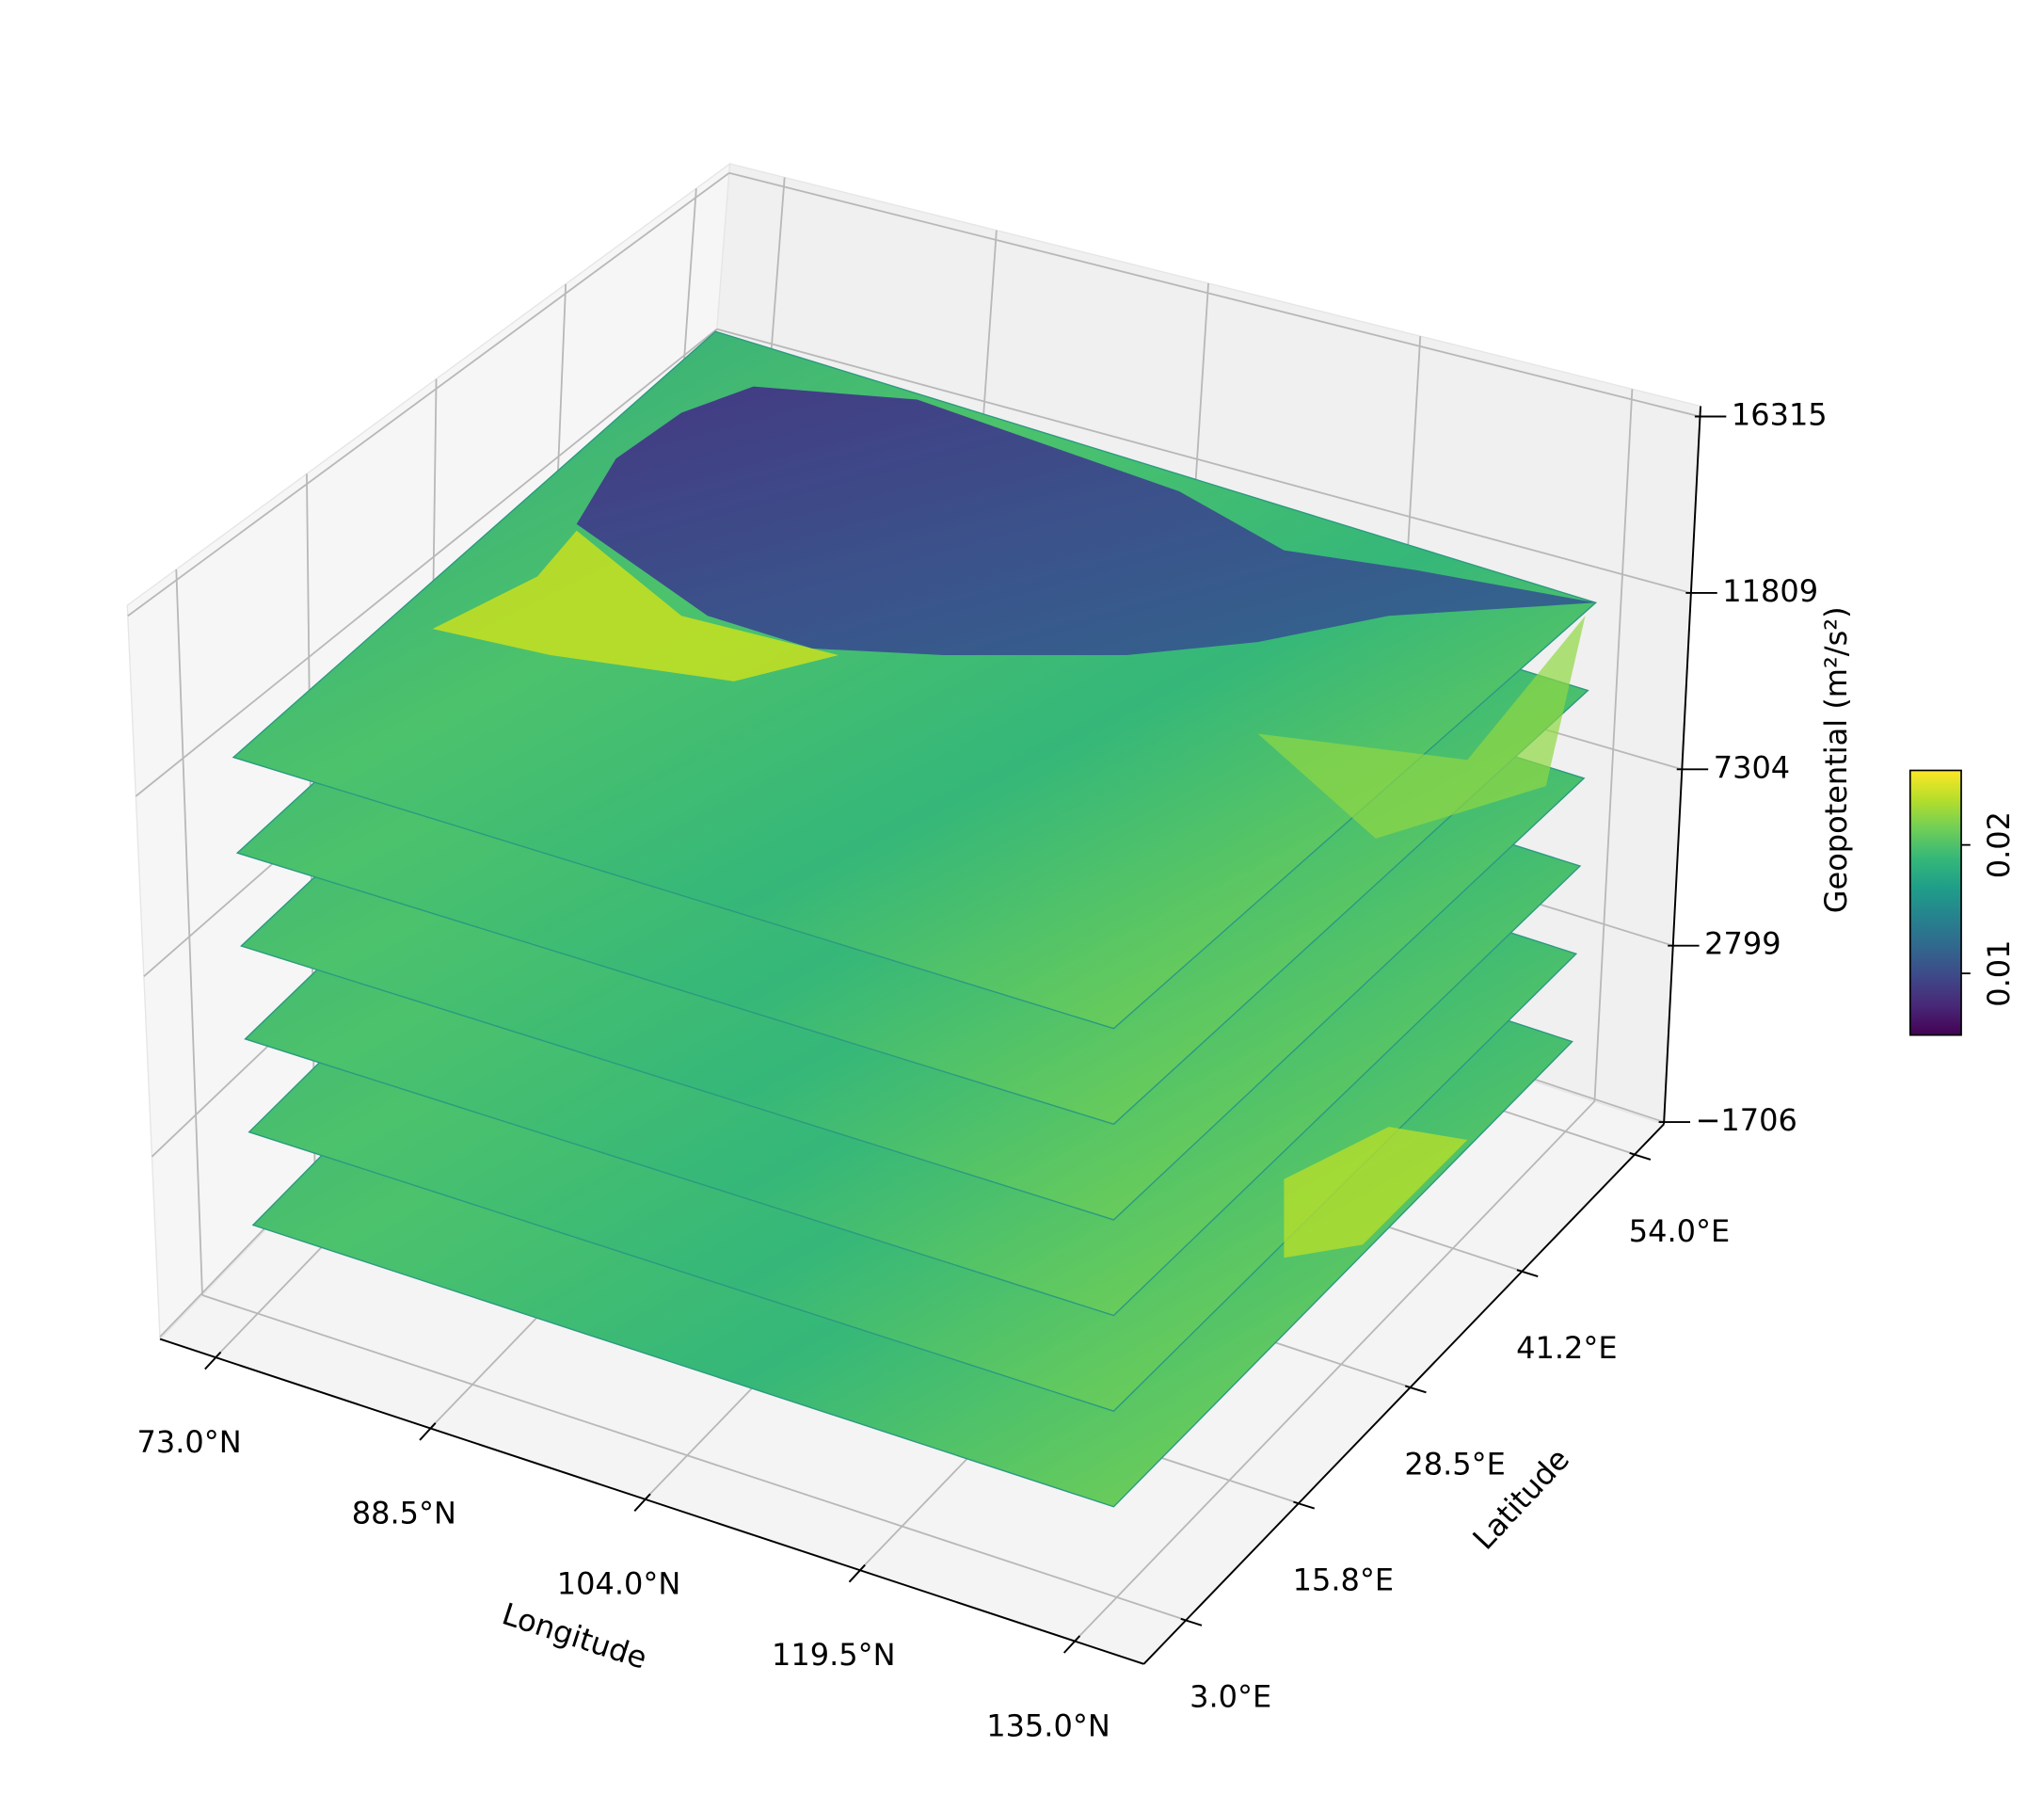  I want to click on x-axis-line, so click(651, 1501).